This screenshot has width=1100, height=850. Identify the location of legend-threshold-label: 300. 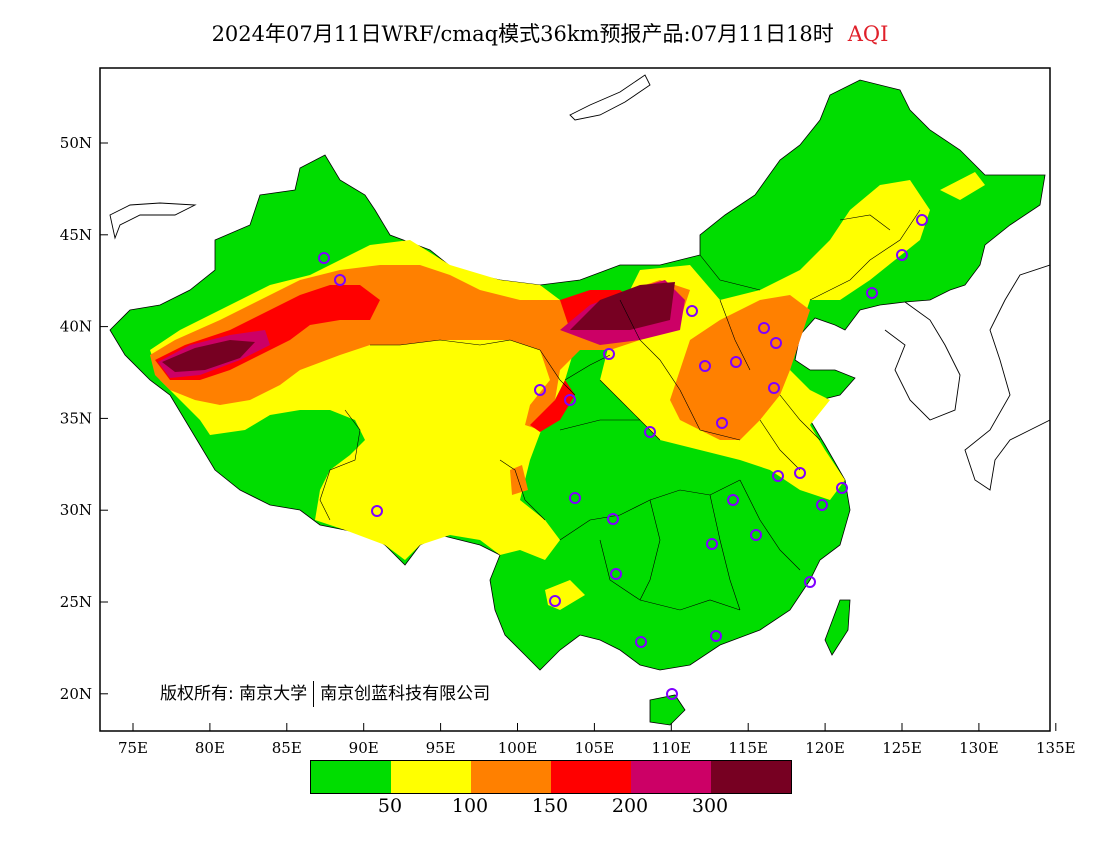
(710, 806).